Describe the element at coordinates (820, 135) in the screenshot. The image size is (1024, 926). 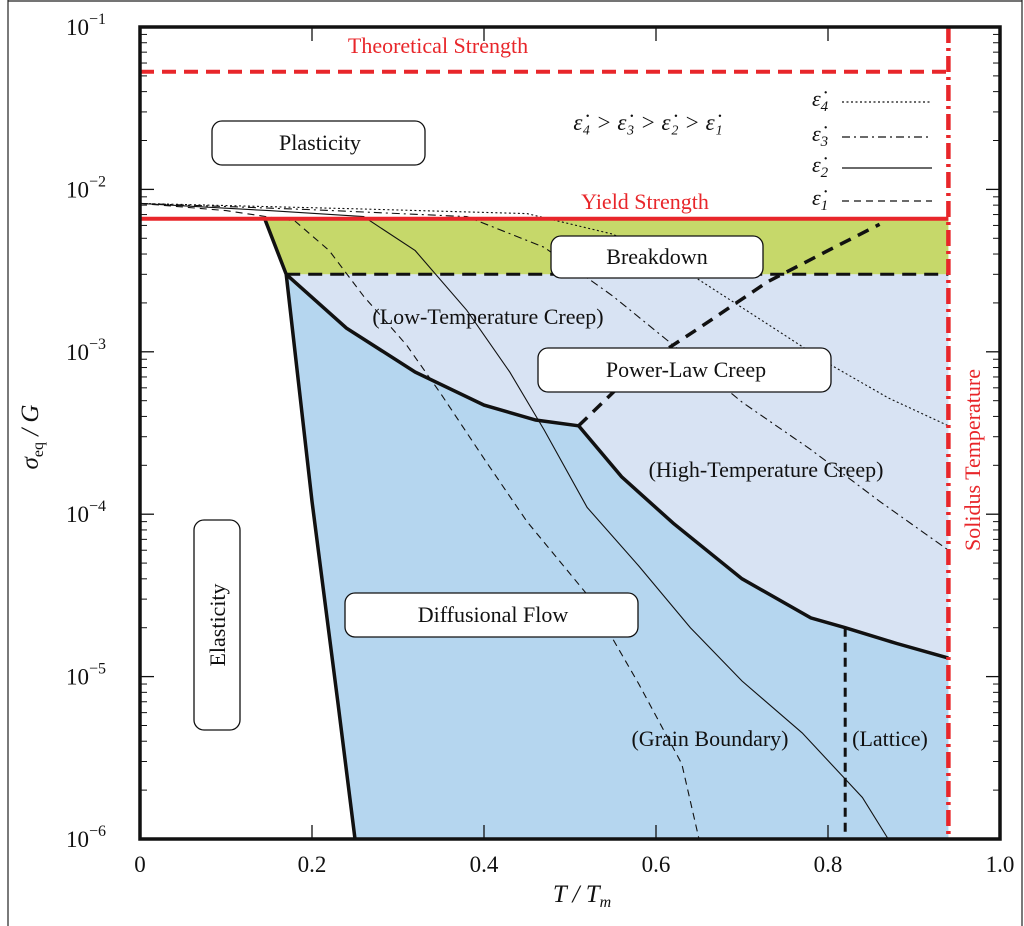
I see `legend-label: ε̇3` at that location.